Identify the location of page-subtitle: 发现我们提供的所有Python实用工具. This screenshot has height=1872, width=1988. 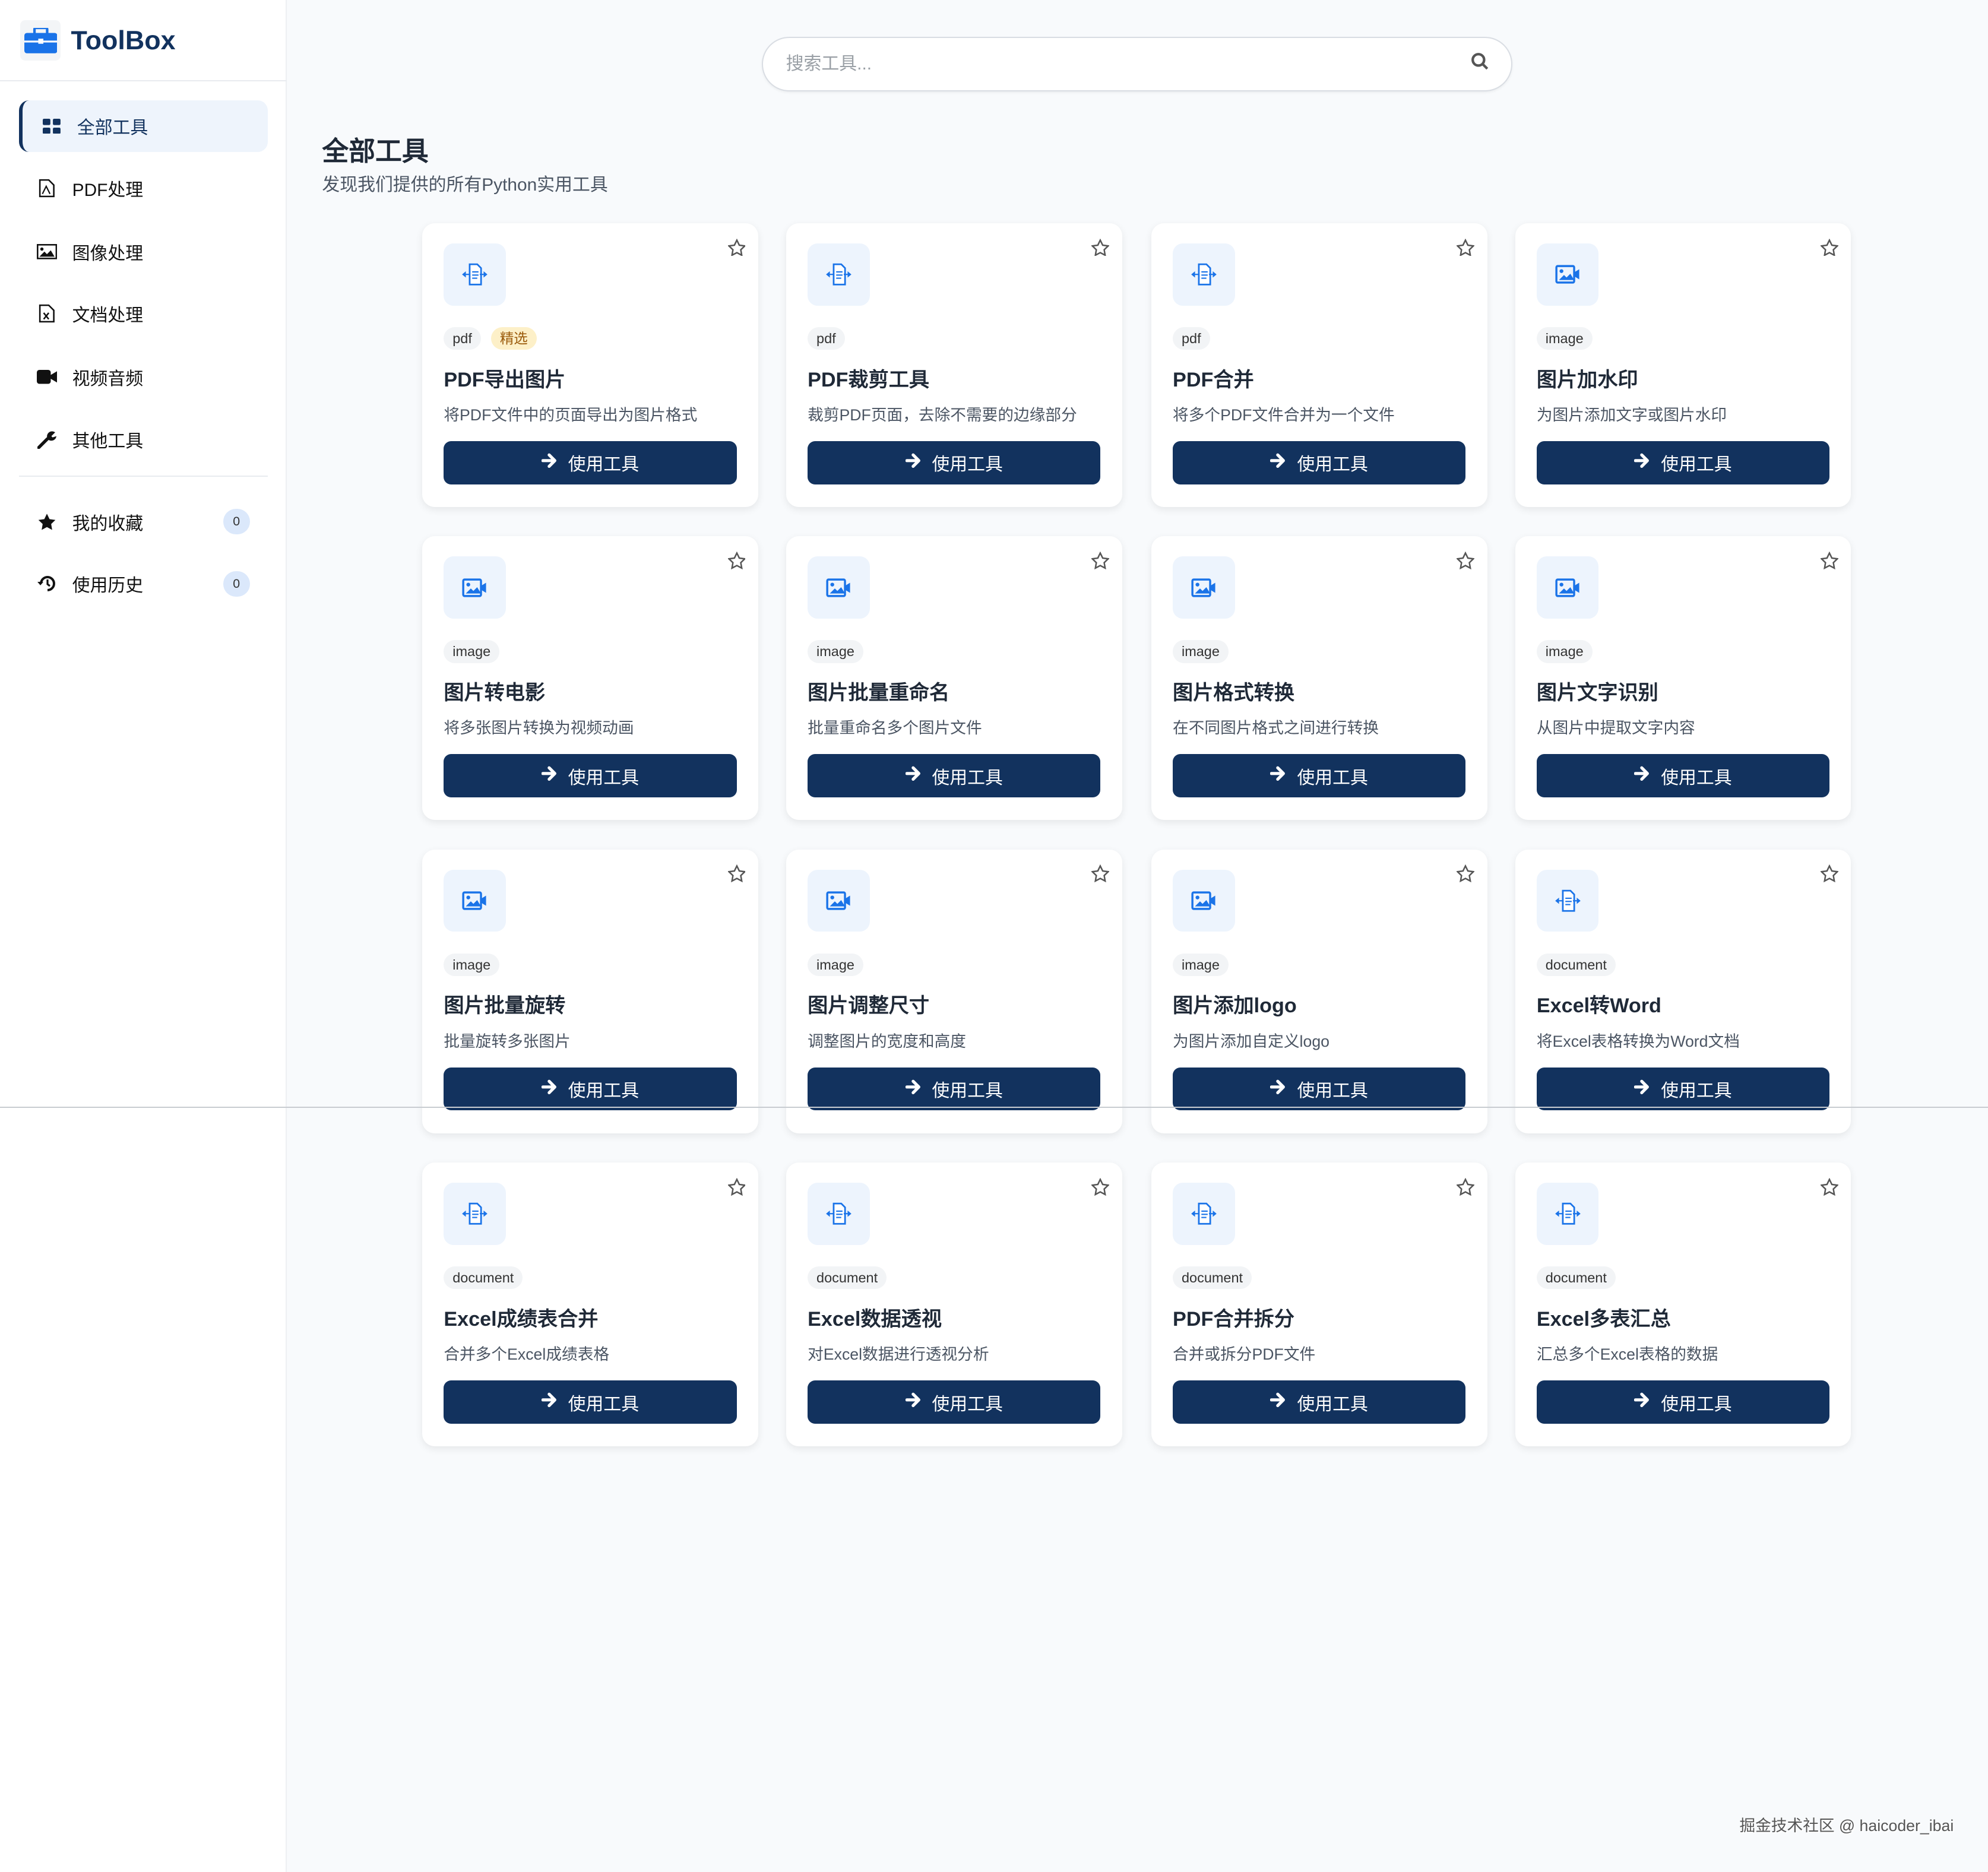
(465, 185).